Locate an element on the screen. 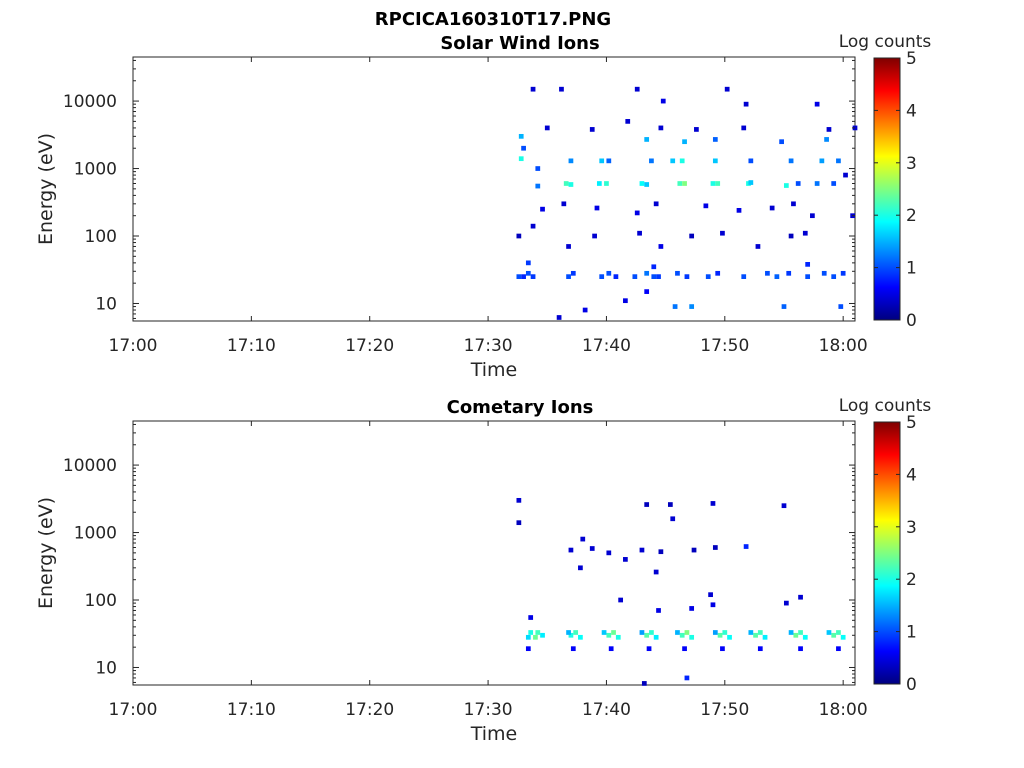 This screenshot has width=1024, height=768. x-tick-label: 17:30 is located at coordinates (488, 710).